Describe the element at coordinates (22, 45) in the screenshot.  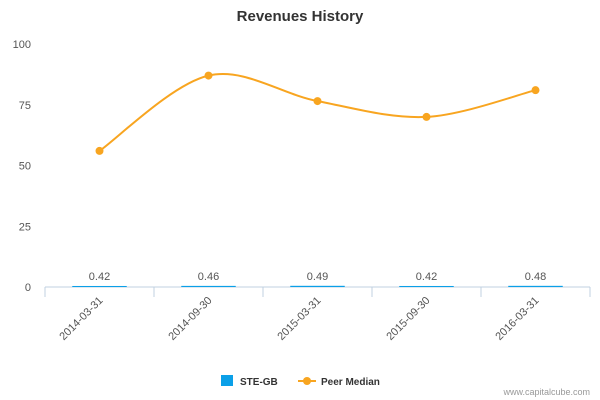
I see `y-tick-label: 100` at that location.